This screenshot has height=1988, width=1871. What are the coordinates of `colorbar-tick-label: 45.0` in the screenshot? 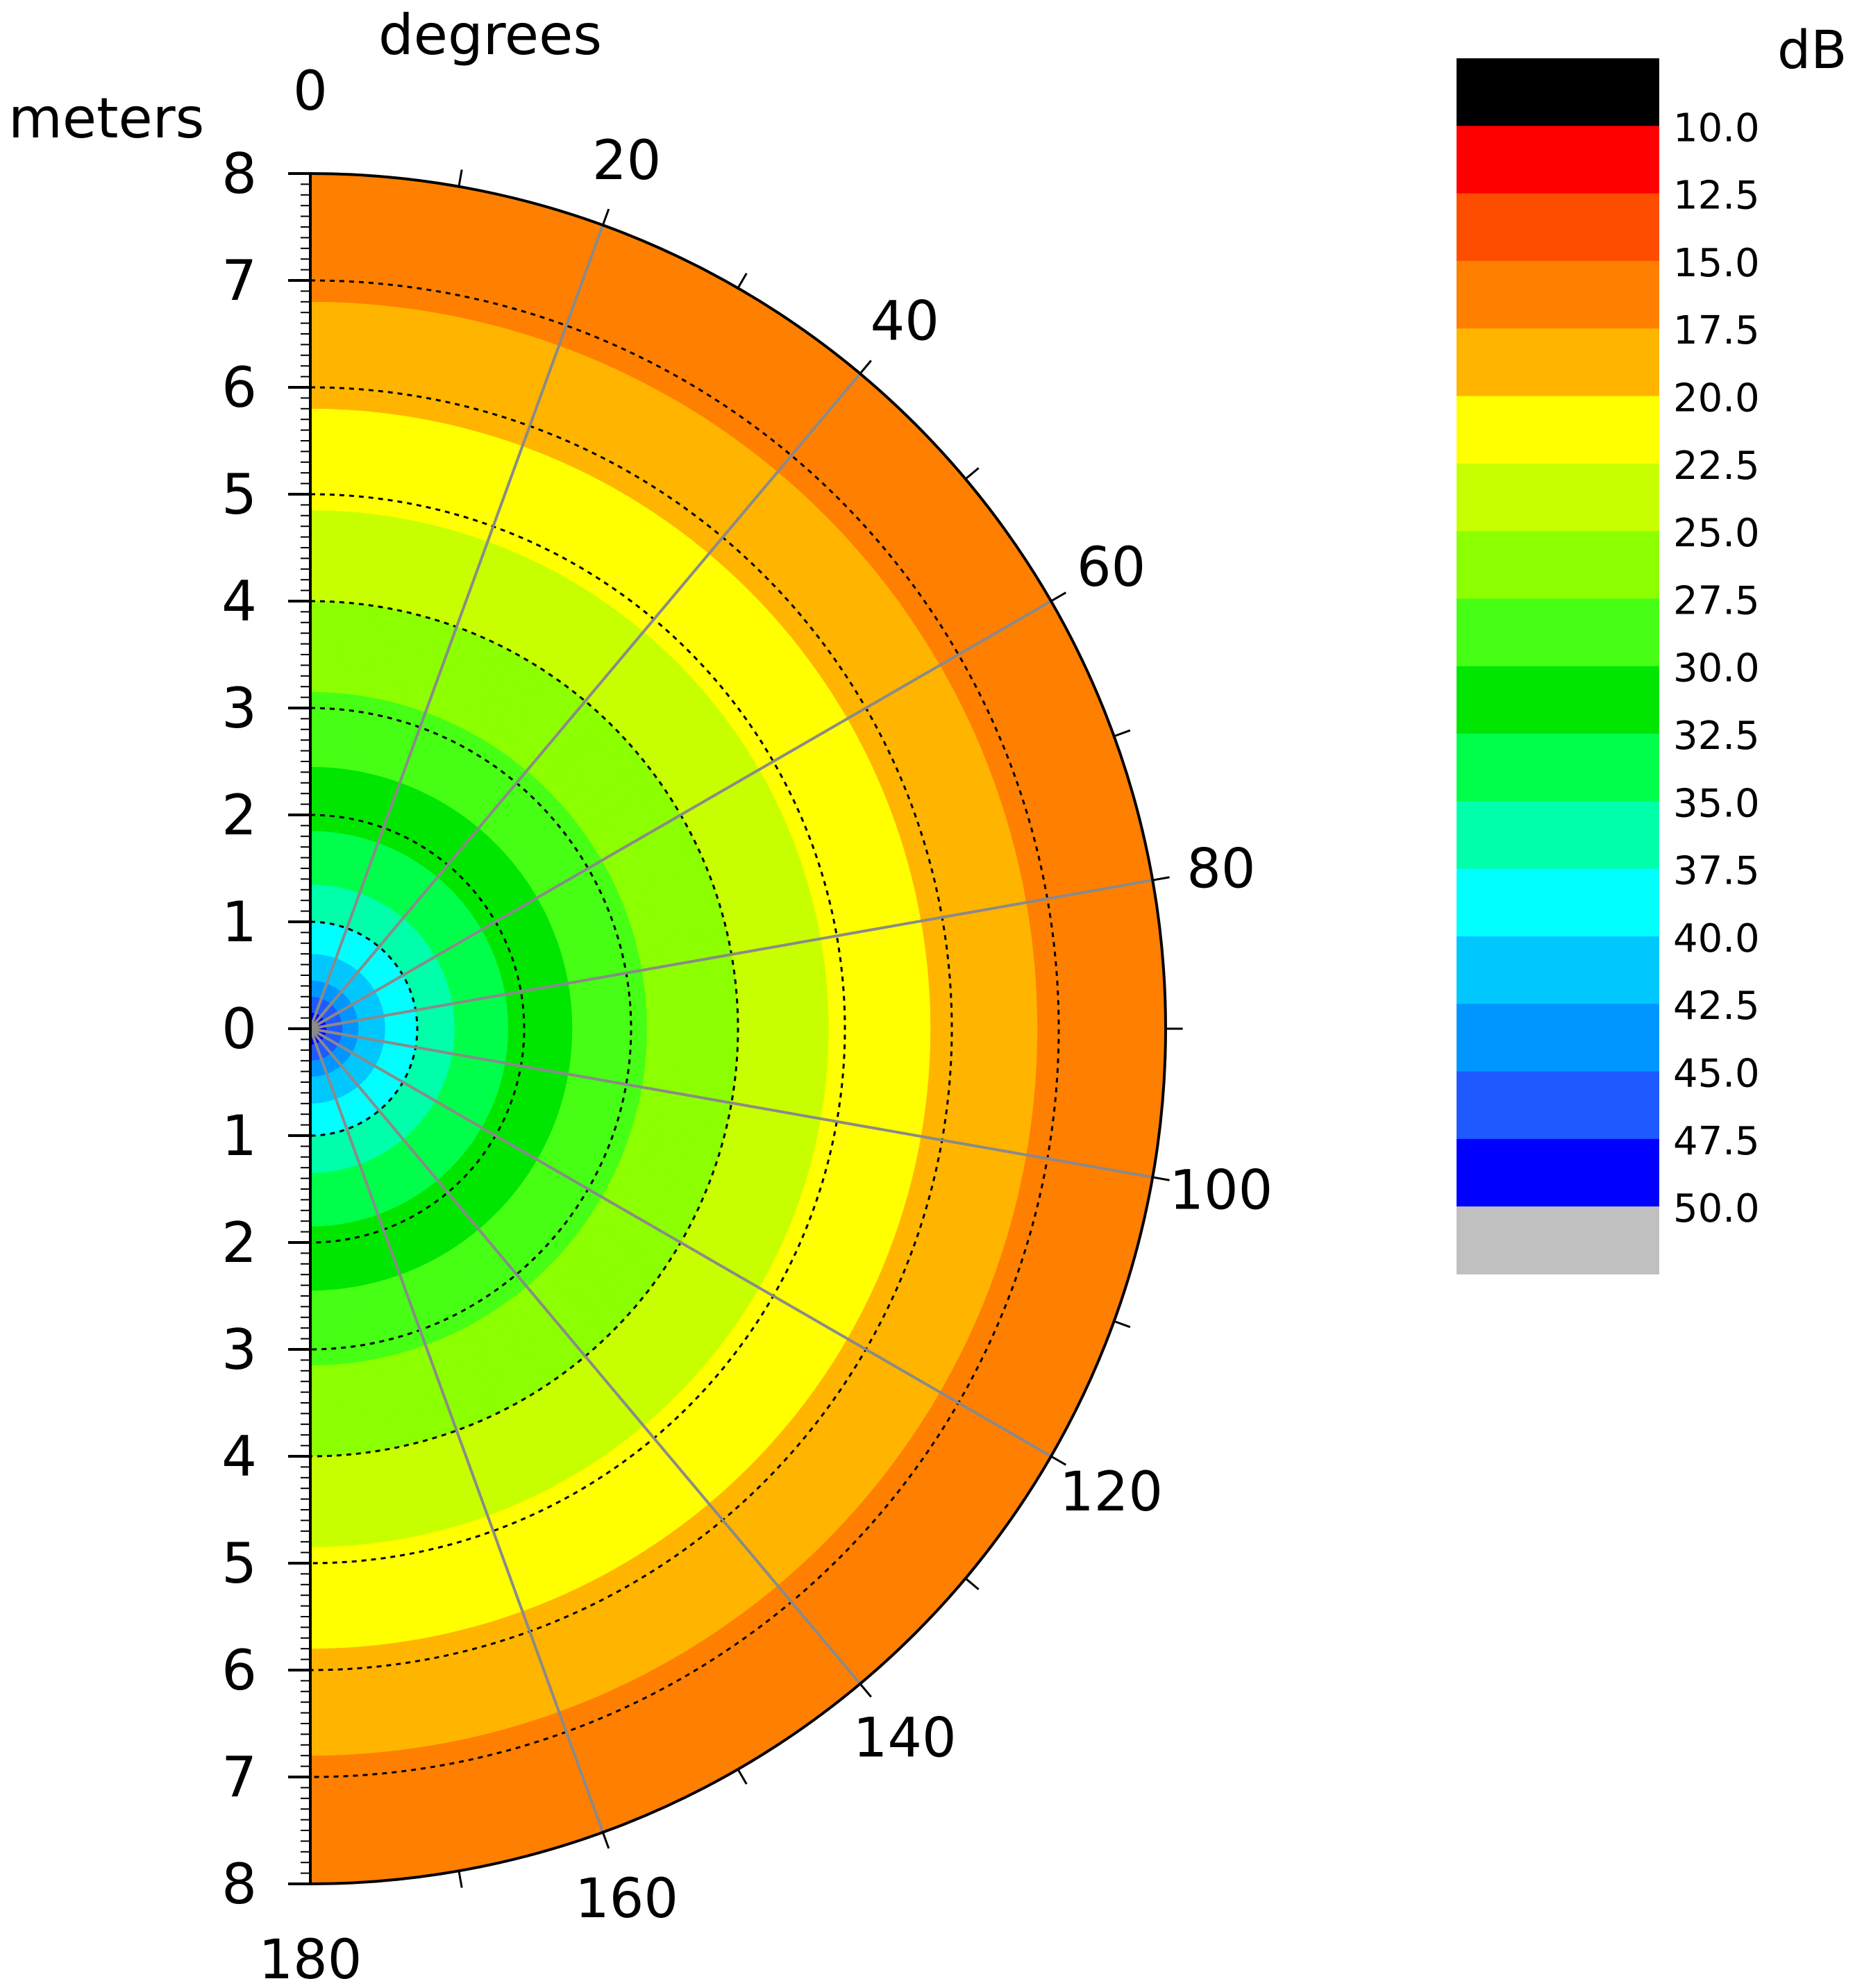 It's located at (1716, 1074).